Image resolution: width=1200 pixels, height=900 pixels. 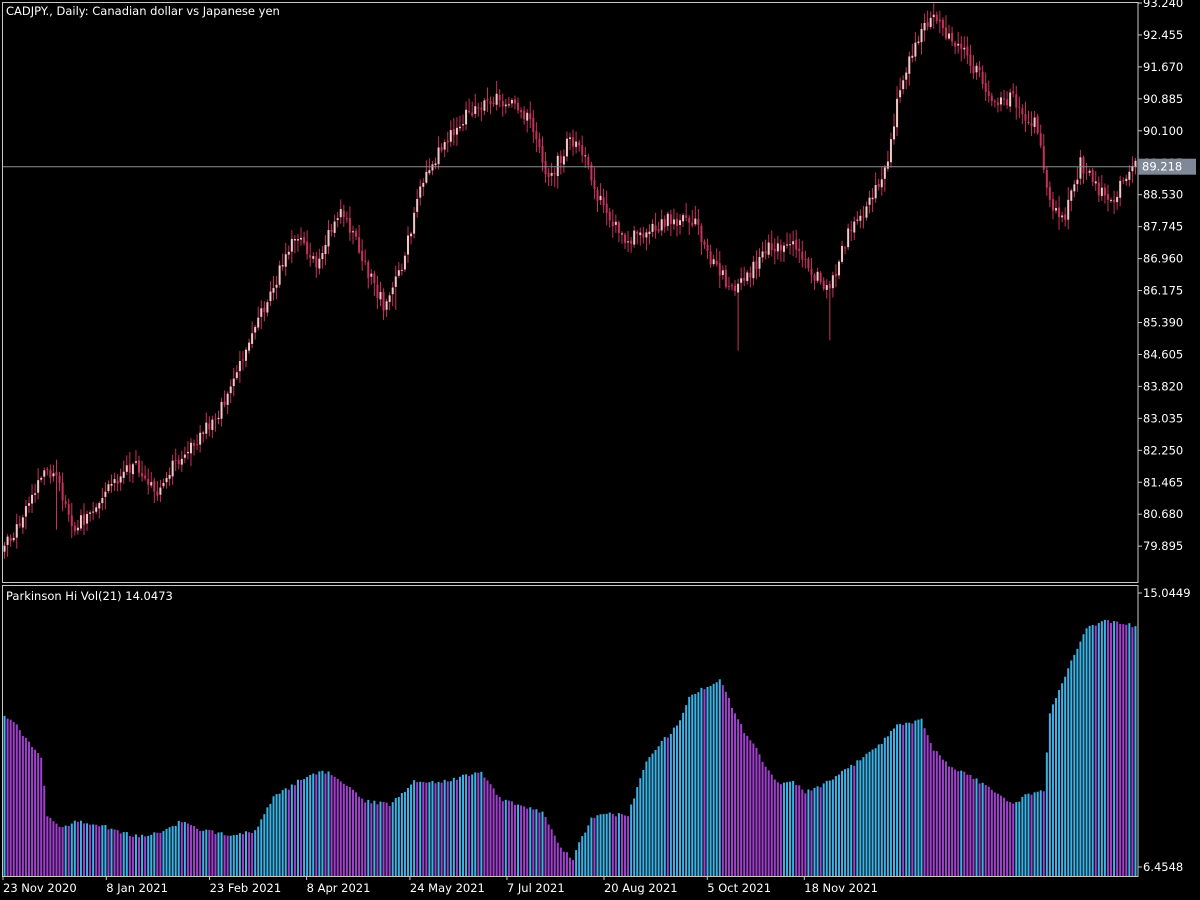 What do you see at coordinates (1163, 418) in the screenshot?
I see `price-tick-label: 83.035` at bounding box center [1163, 418].